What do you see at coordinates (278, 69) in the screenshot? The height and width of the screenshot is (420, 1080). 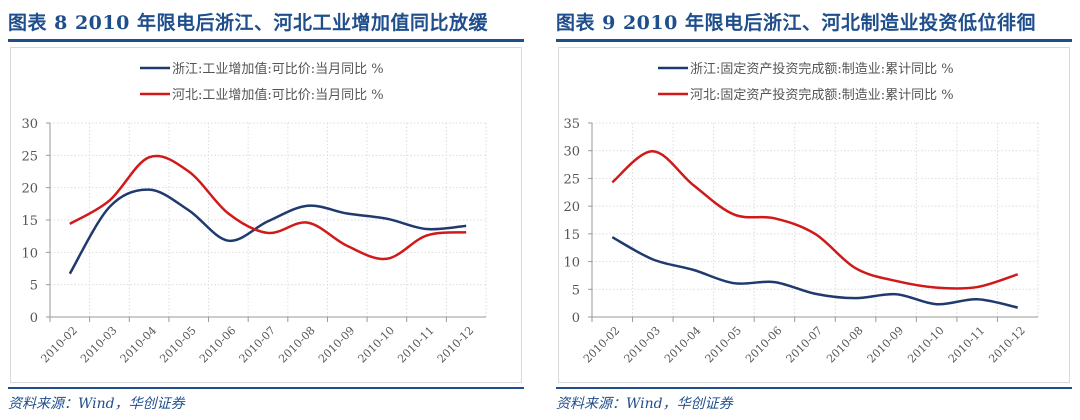 I see `legend-label: 浙江:工业增加值:可比价:当月同比 %` at bounding box center [278, 69].